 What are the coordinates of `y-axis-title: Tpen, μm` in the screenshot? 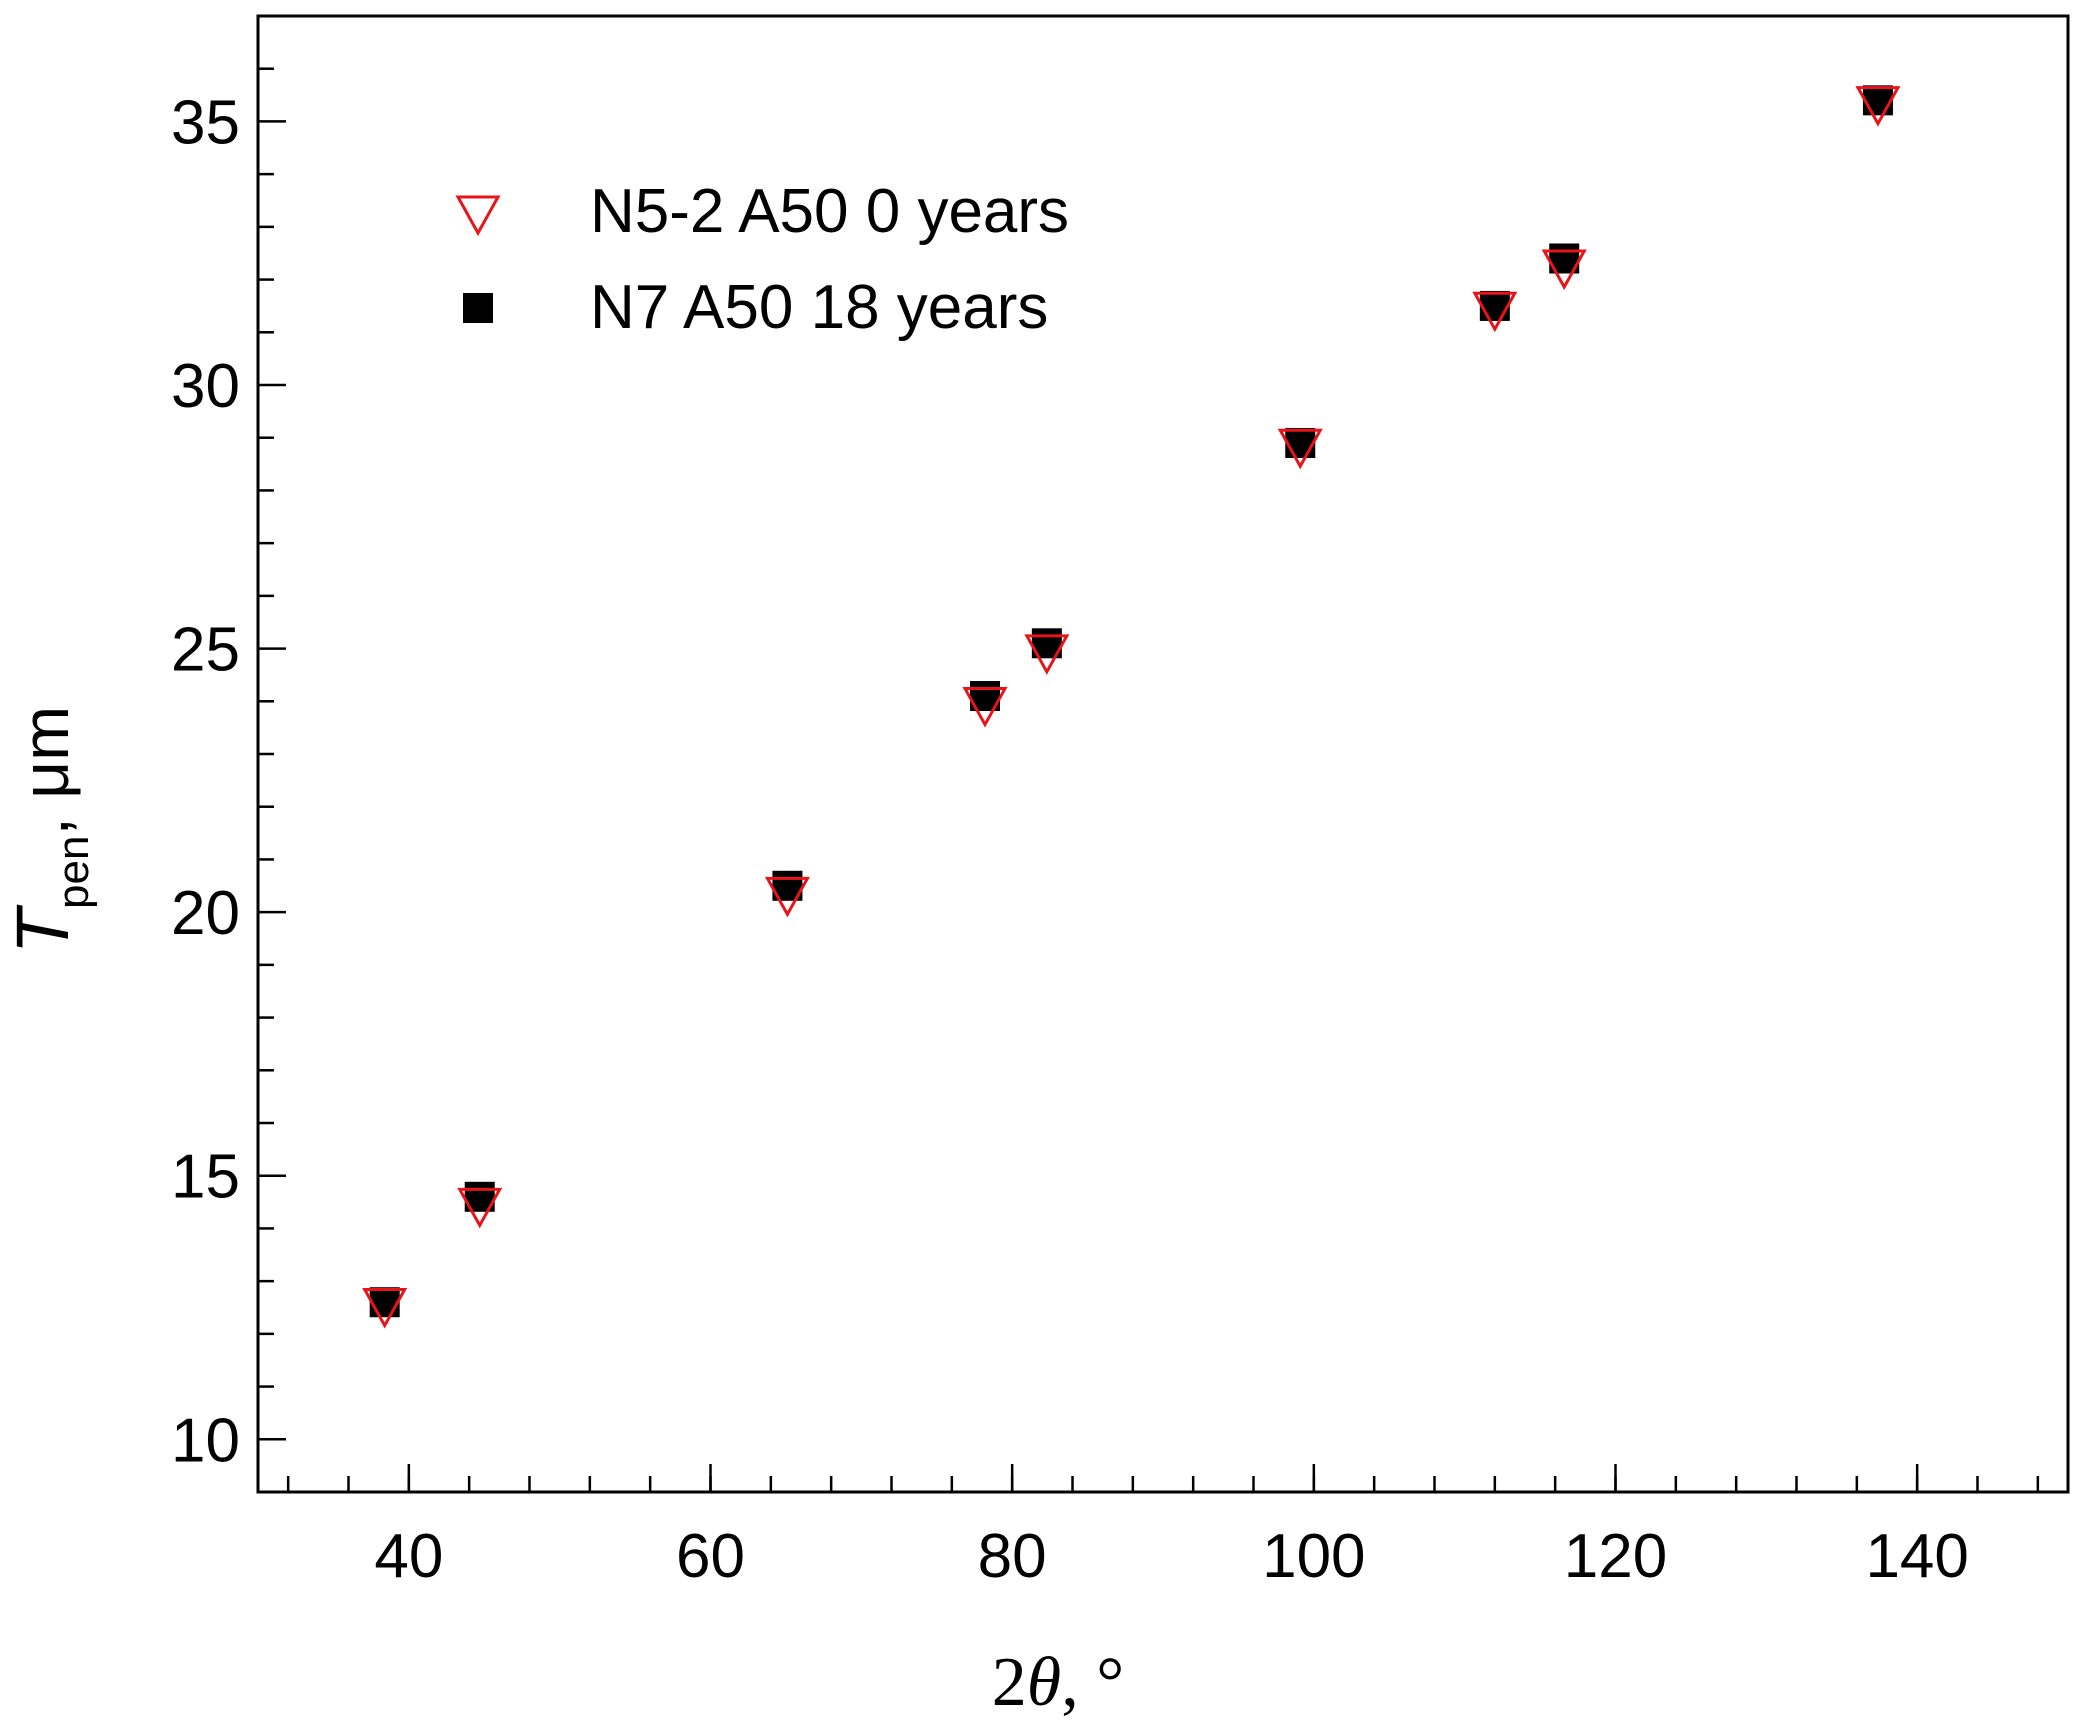 It's located at (49, 830).